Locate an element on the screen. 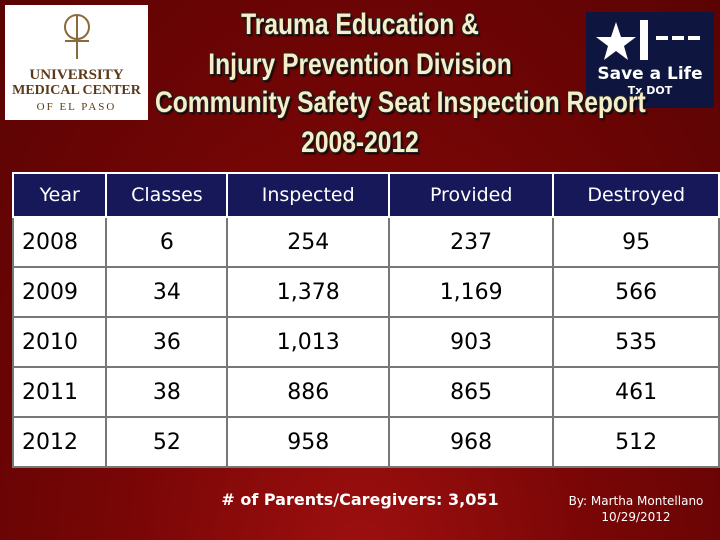 Image resolution: width=720 pixels, height=540 pixels. data-cell: 886 is located at coordinates (308, 392).